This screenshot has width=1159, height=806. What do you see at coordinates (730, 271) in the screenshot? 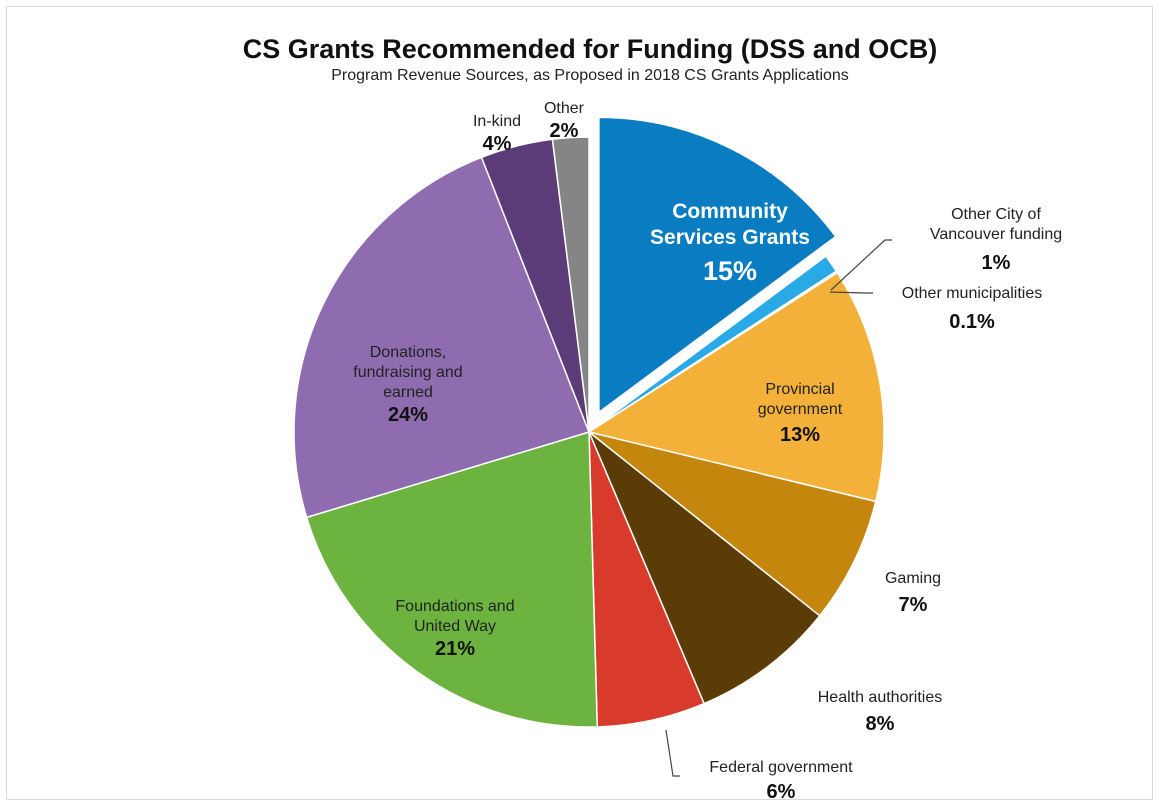
I see `slice-value-label: 15%` at bounding box center [730, 271].